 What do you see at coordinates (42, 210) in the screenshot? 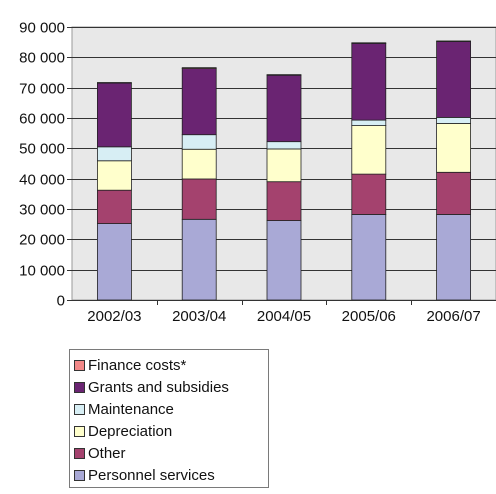
I see `y-tick-label: 30 000` at bounding box center [42, 210].